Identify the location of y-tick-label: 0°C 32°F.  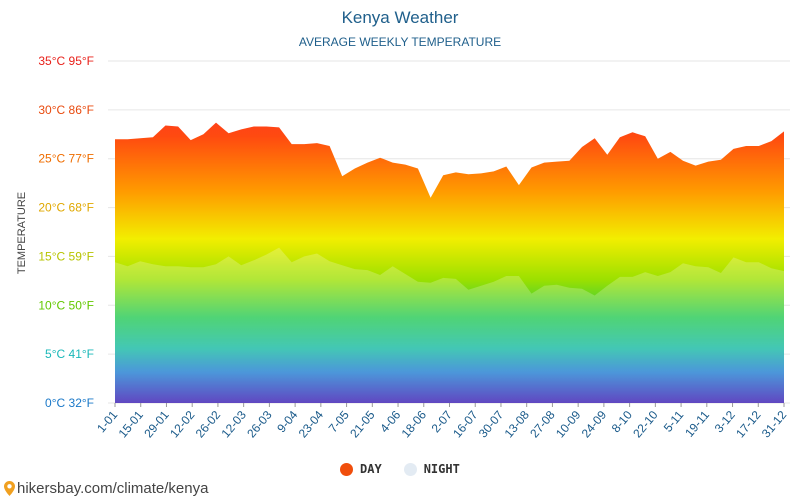
(69, 403).